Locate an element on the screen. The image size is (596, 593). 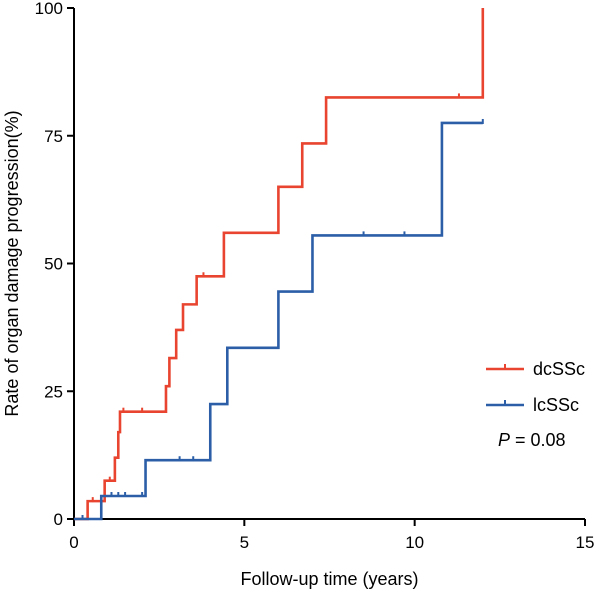
p-value-text: = 0.08 is located at coordinates (538, 440).